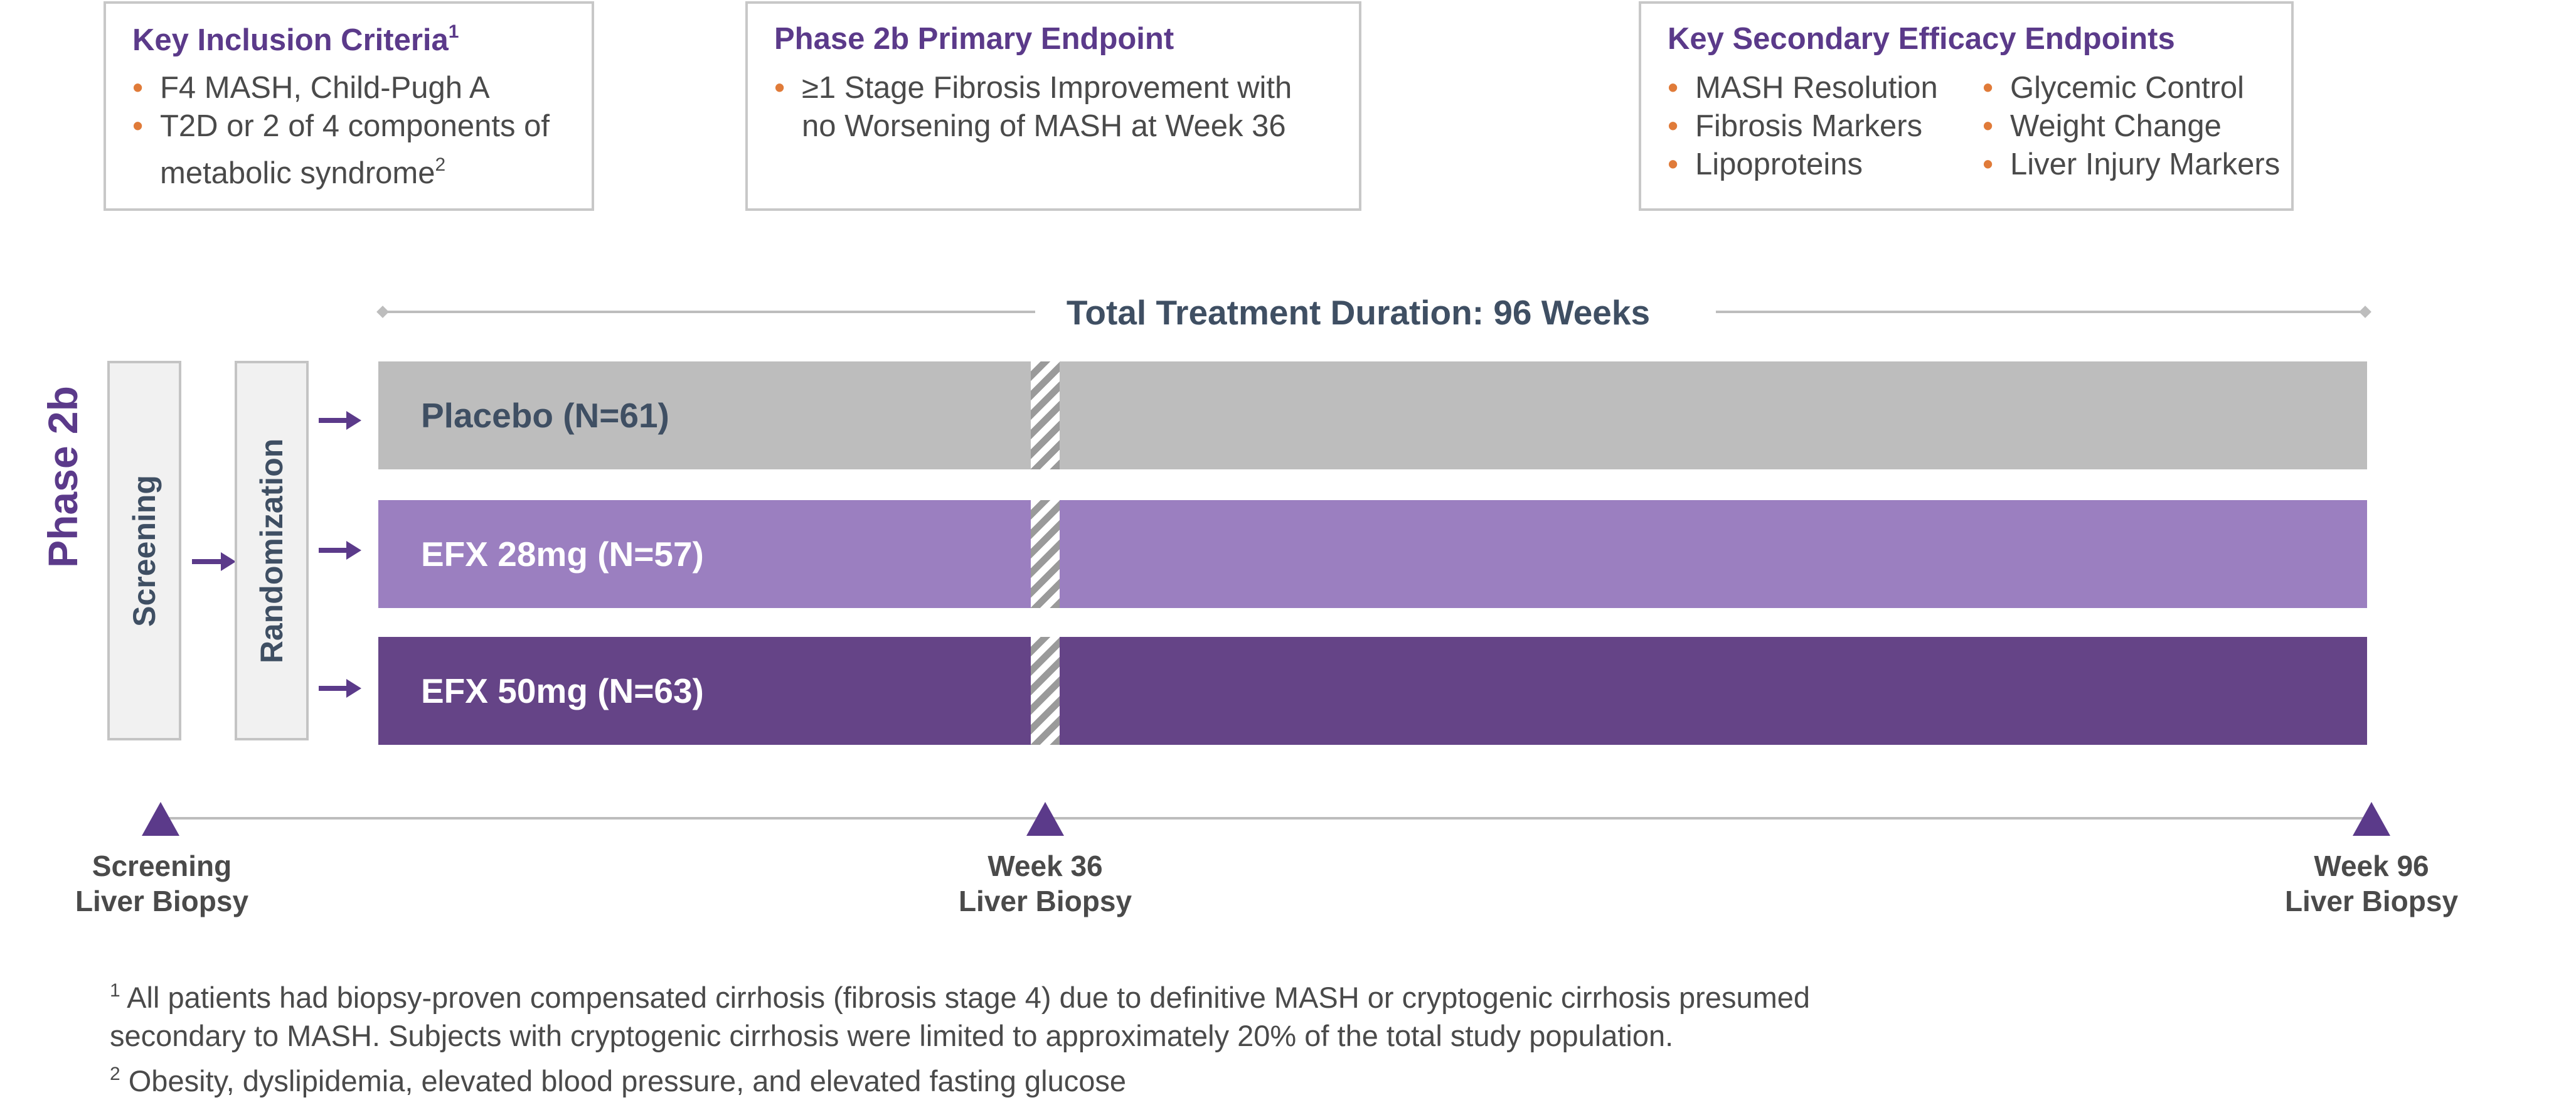 The width and height of the screenshot is (2576, 1100). Describe the element at coordinates (63, 477) in the screenshot. I see `phase-label: Phase 2b` at that location.